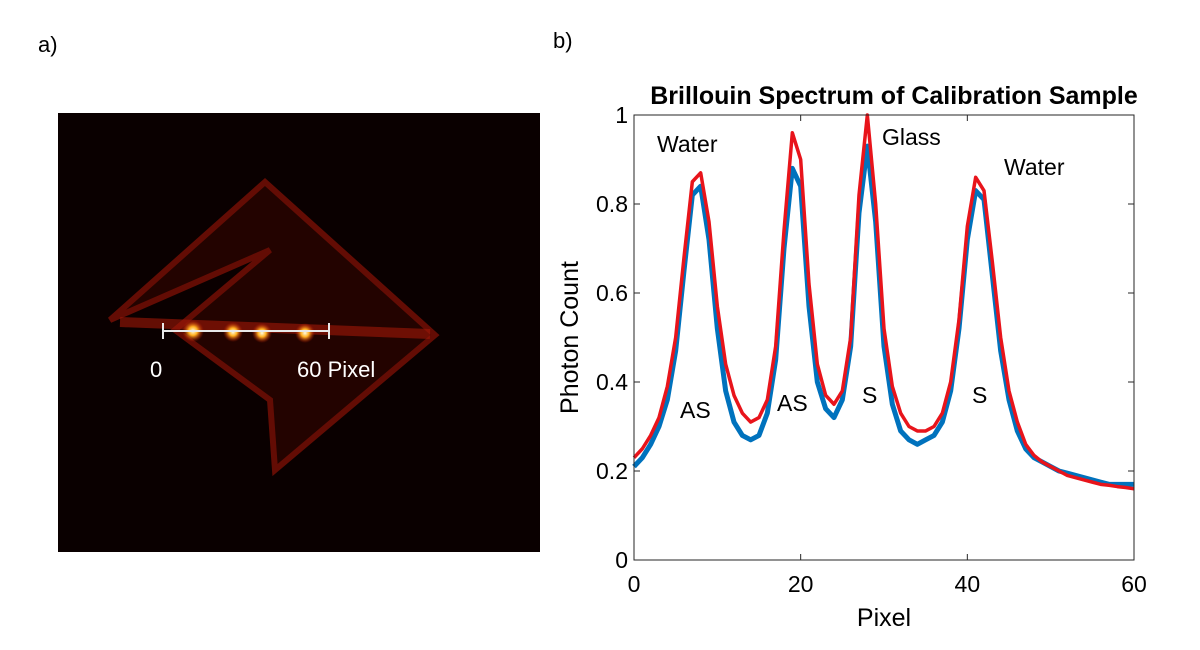 This screenshot has width=1200, height=650. What do you see at coordinates (48, 44) in the screenshot?
I see `panel-label: a)` at bounding box center [48, 44].